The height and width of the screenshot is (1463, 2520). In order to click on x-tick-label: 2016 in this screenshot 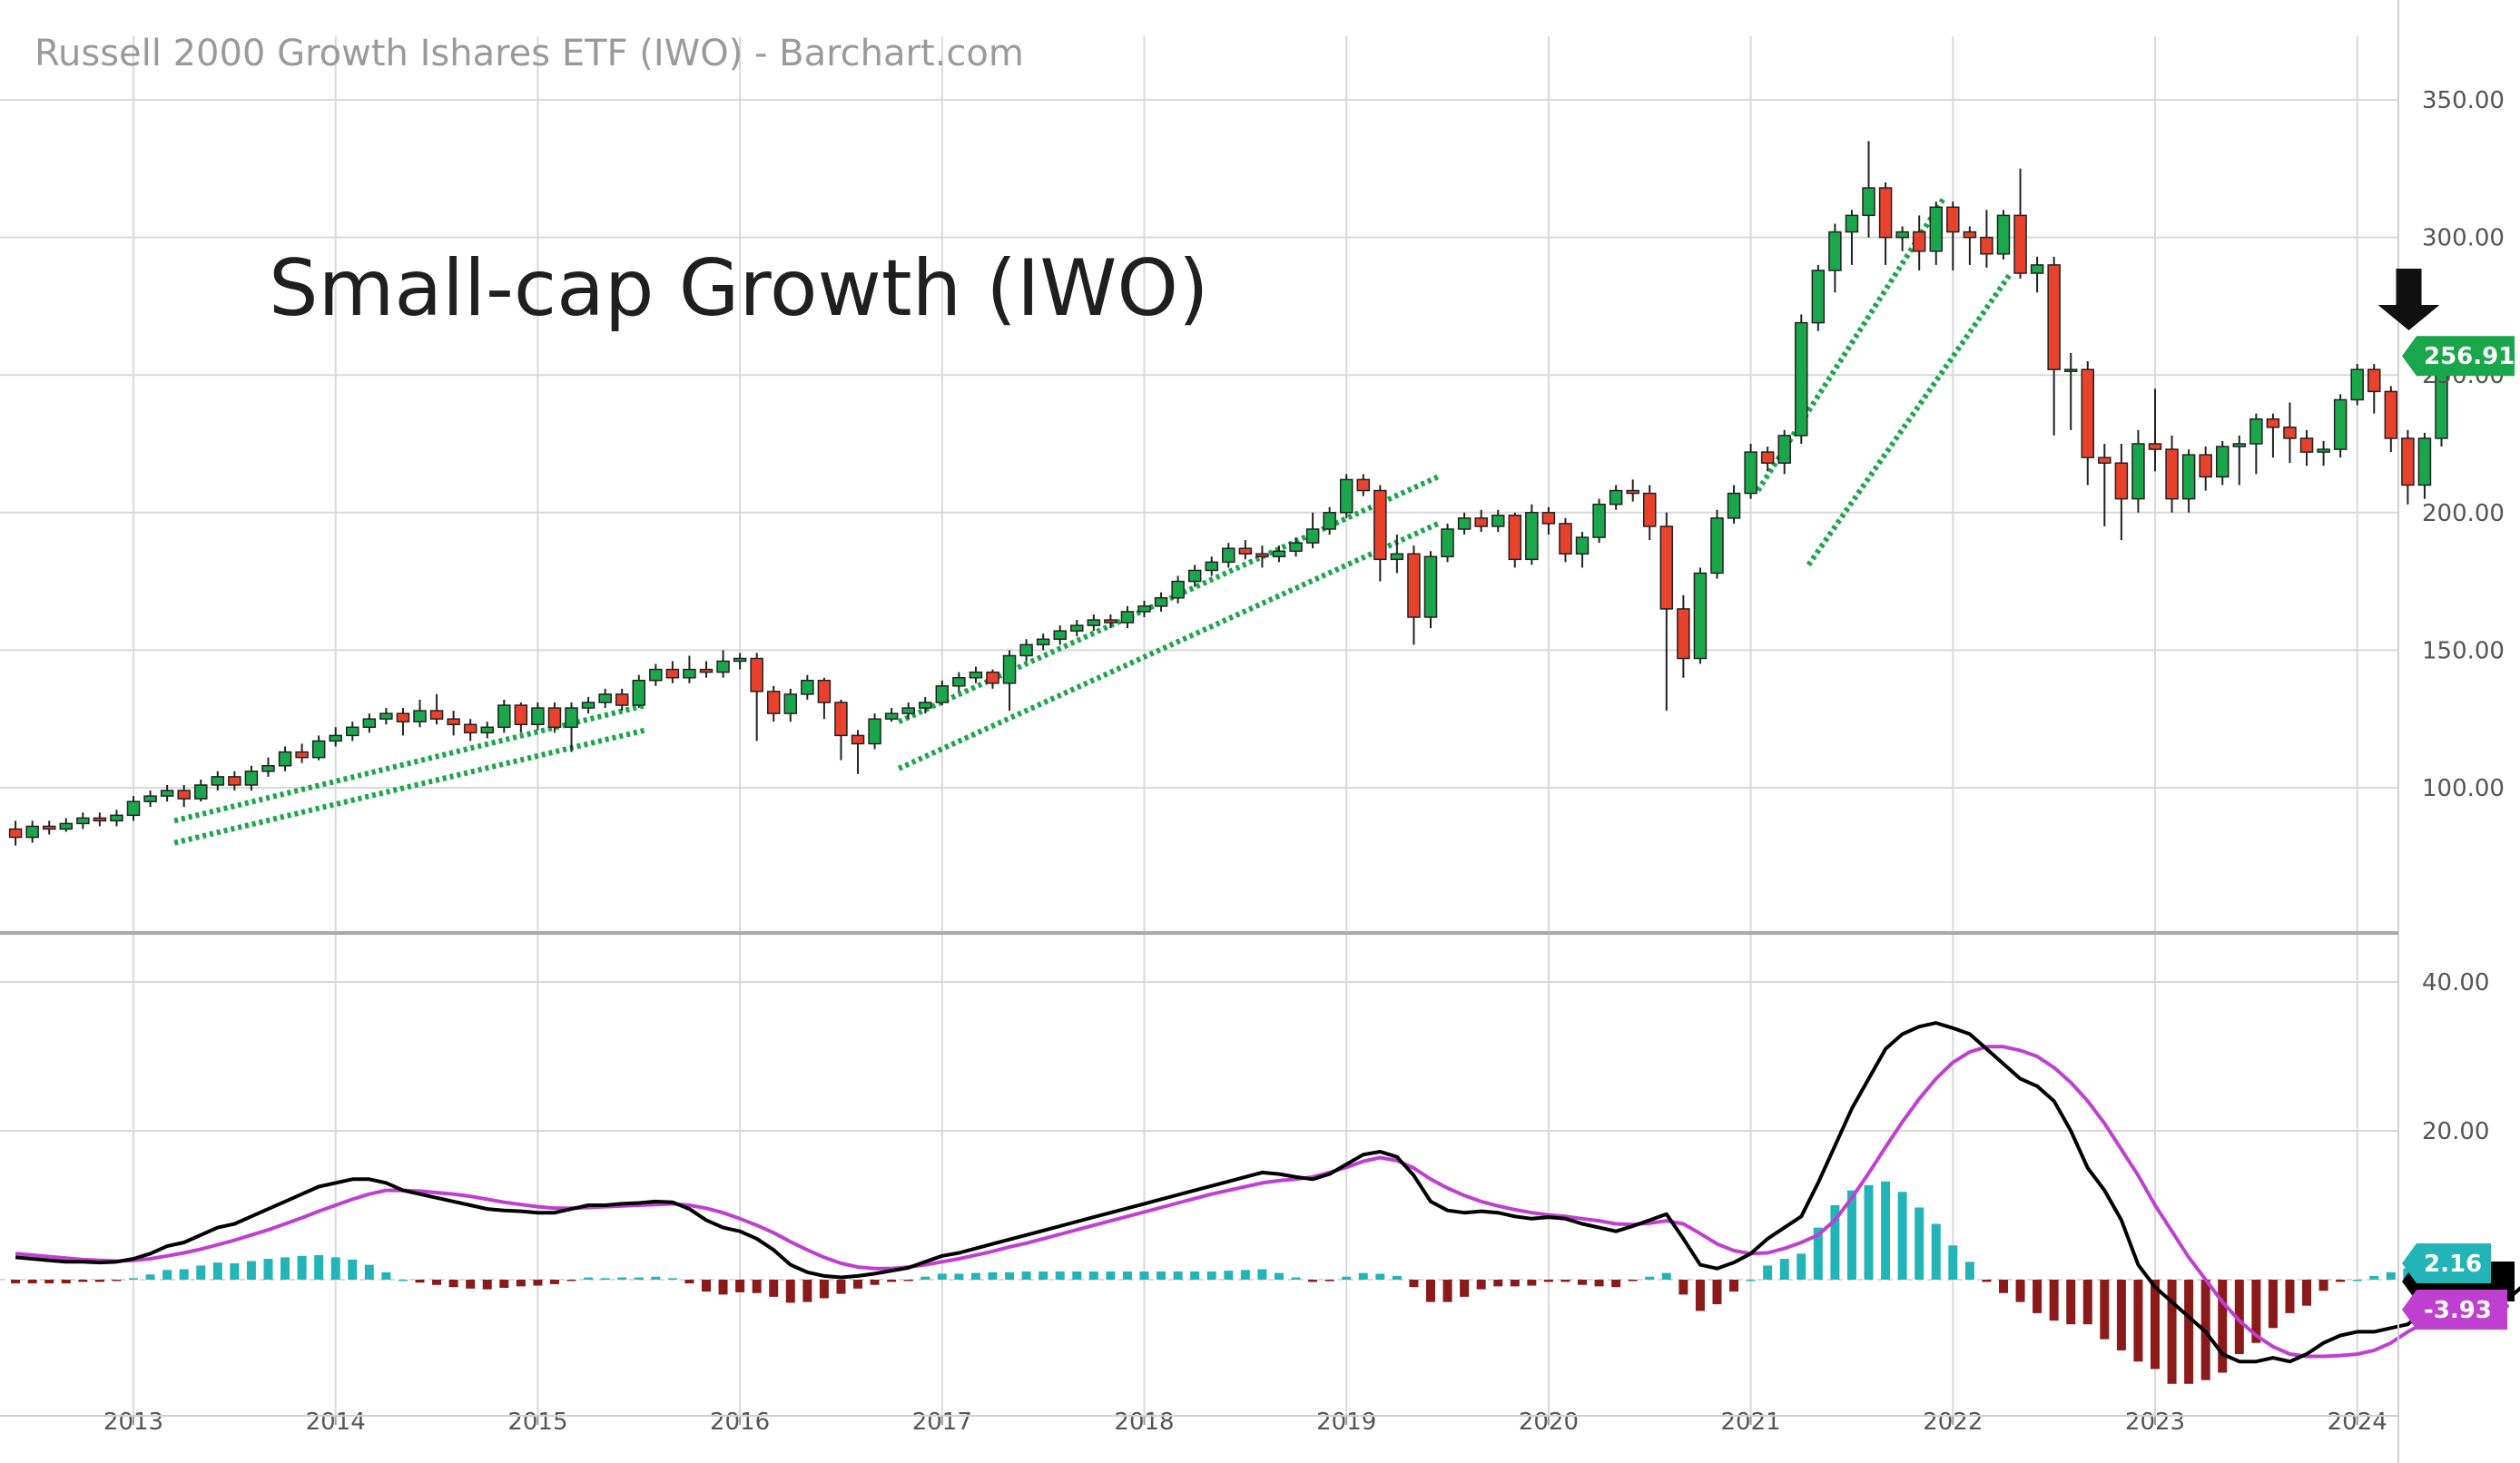, I will do `click(740, 1422)`.